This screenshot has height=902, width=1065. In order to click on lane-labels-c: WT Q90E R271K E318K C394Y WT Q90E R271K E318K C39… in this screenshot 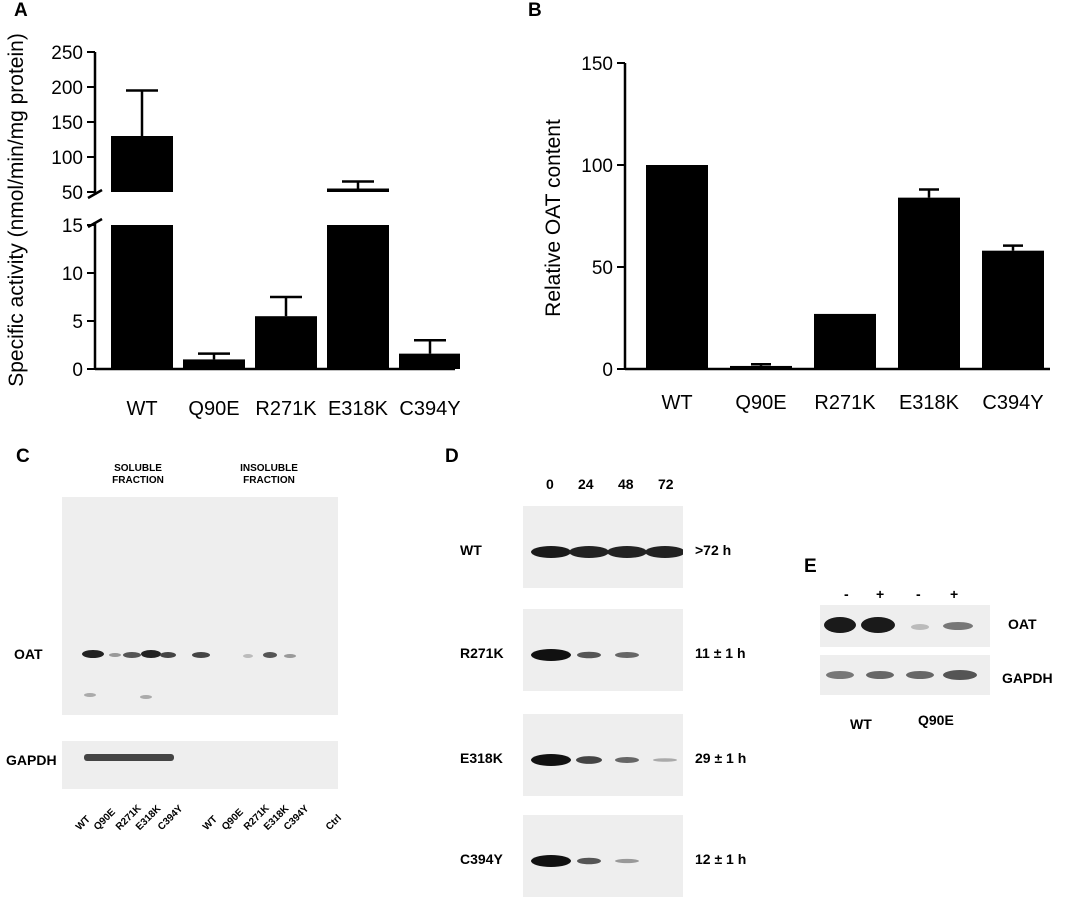, I will do `click(203, 820)`.